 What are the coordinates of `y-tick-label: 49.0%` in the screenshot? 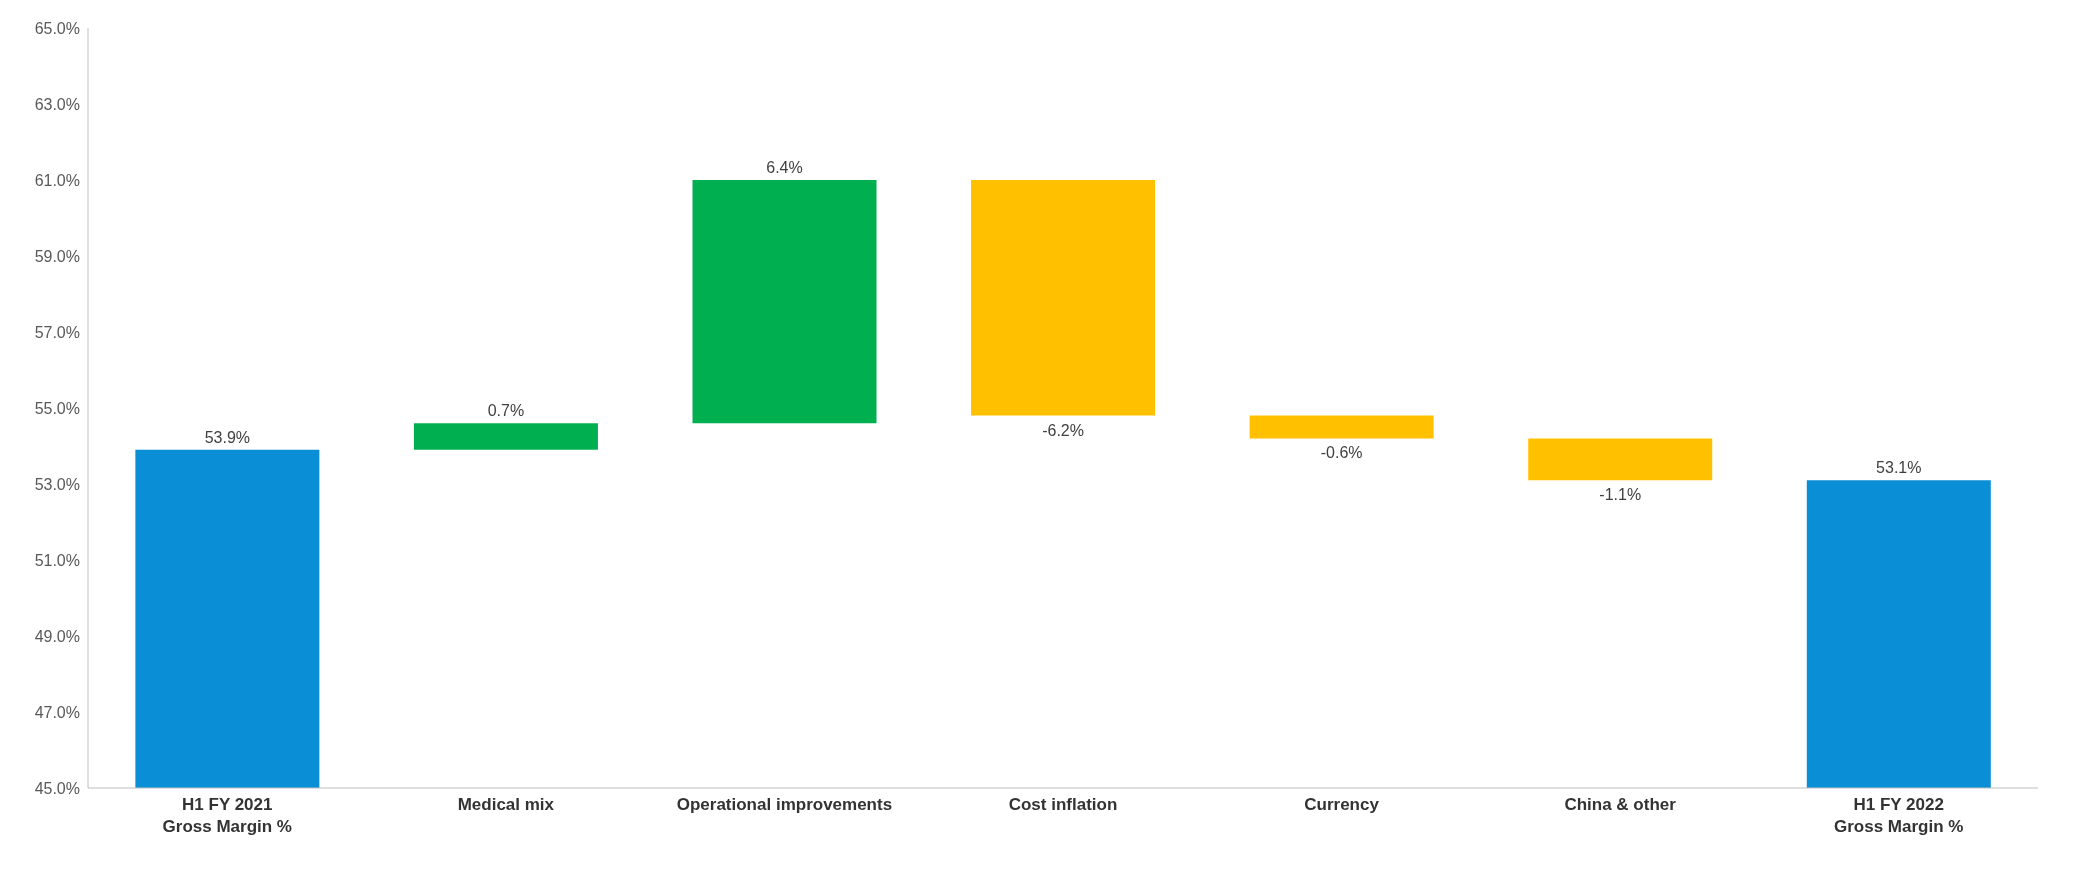 It's located at (57, 636).